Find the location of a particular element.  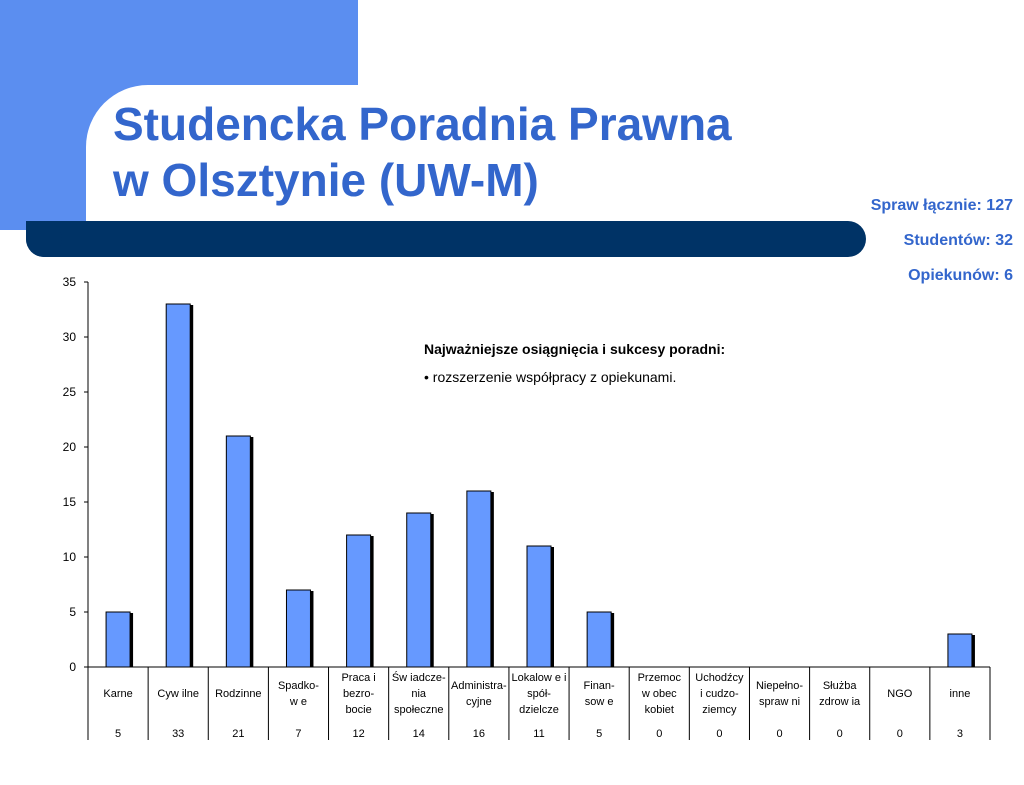

category-label: bocie is located at coordinates (358, 710).